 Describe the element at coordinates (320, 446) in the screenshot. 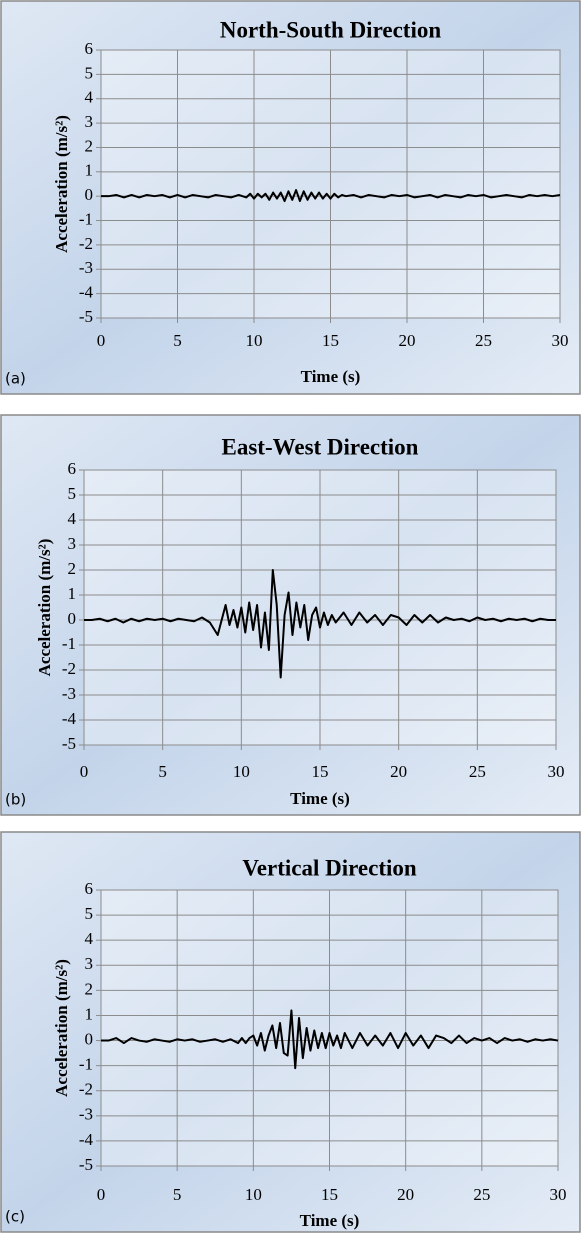

I see `chart-title: East-West Direction` at that location.